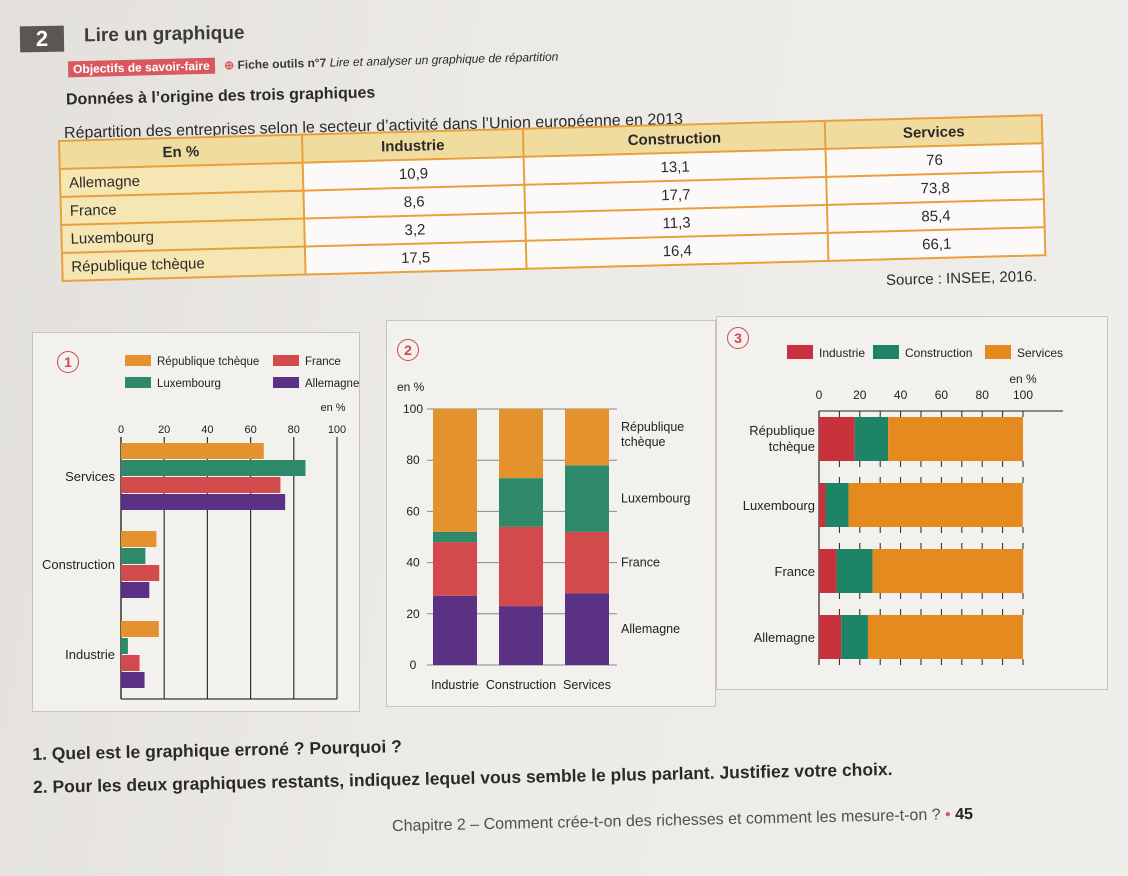 The height and width of the screenshot is (876, 1128). What do you see at coordinates (164, 34) in the screenshot?
I see `exercise-title: Lire un graphique` at bounding box center [164, 34].